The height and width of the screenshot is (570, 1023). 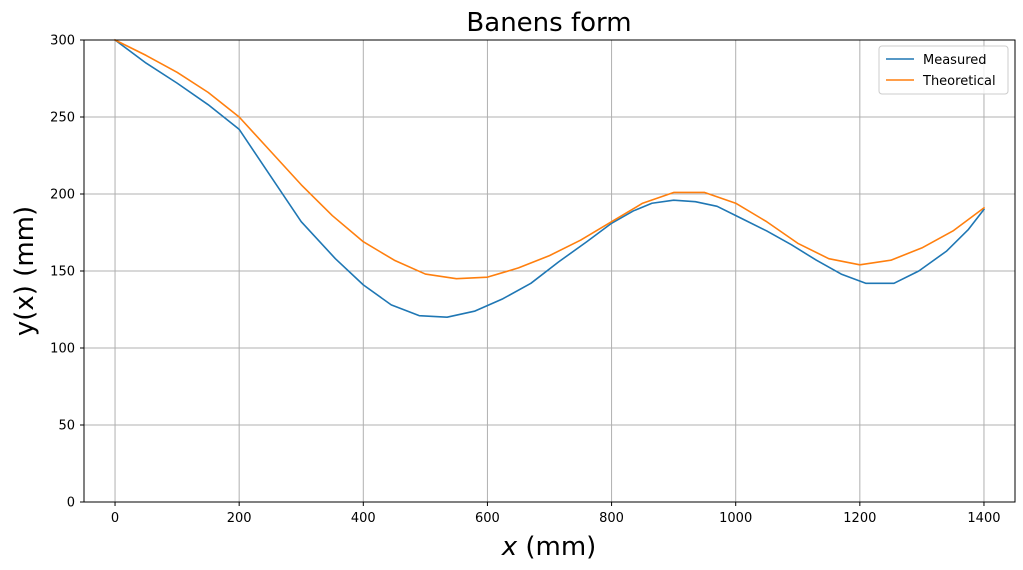 I want to click on y-tick-label: 100, so click(x=62, y=349).